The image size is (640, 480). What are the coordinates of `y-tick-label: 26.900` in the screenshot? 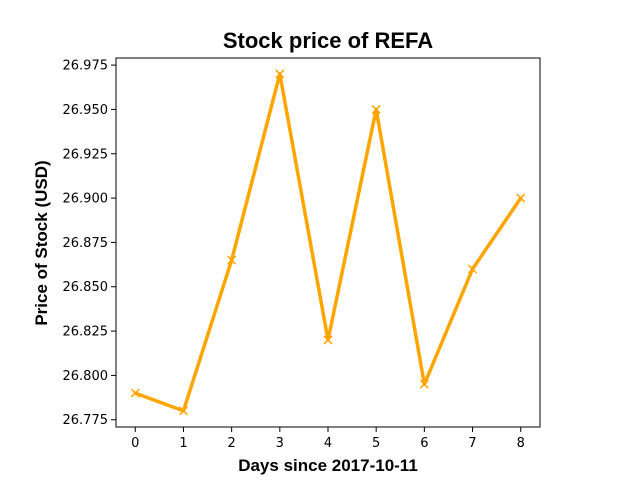 It's located at (86, 199).